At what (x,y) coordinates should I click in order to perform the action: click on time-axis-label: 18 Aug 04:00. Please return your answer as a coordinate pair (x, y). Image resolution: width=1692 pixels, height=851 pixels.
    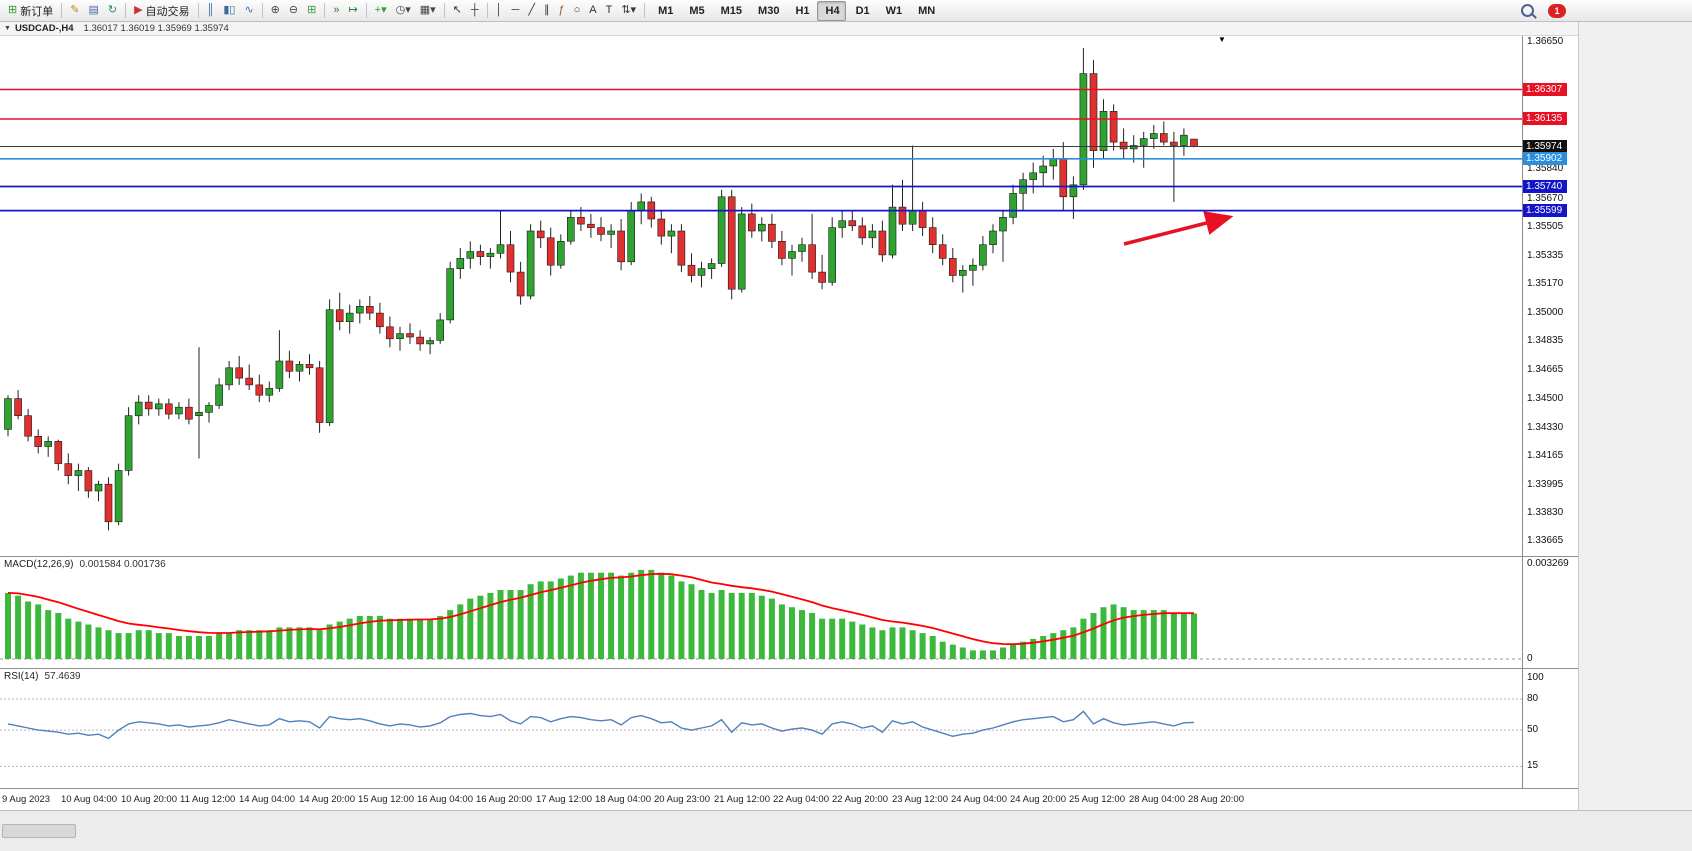
    Looking at the image, I should click on (623, 799).